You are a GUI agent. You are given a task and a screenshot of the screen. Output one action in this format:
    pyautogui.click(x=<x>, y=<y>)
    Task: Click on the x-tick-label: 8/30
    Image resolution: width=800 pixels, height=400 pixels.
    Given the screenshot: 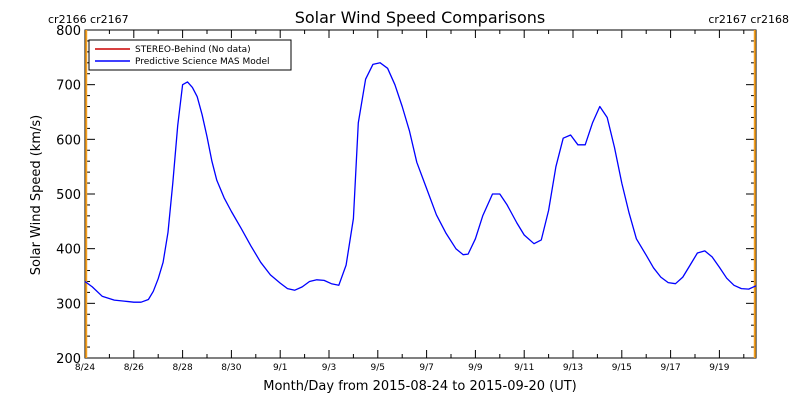 What is the action you would take?
    pyautogui.click(x=231, y=368)
    